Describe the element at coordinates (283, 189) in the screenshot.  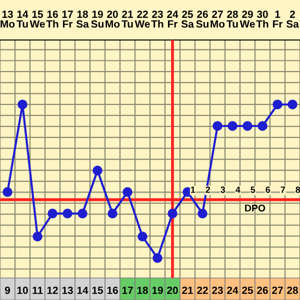
I see `annotation: 7` at that location.